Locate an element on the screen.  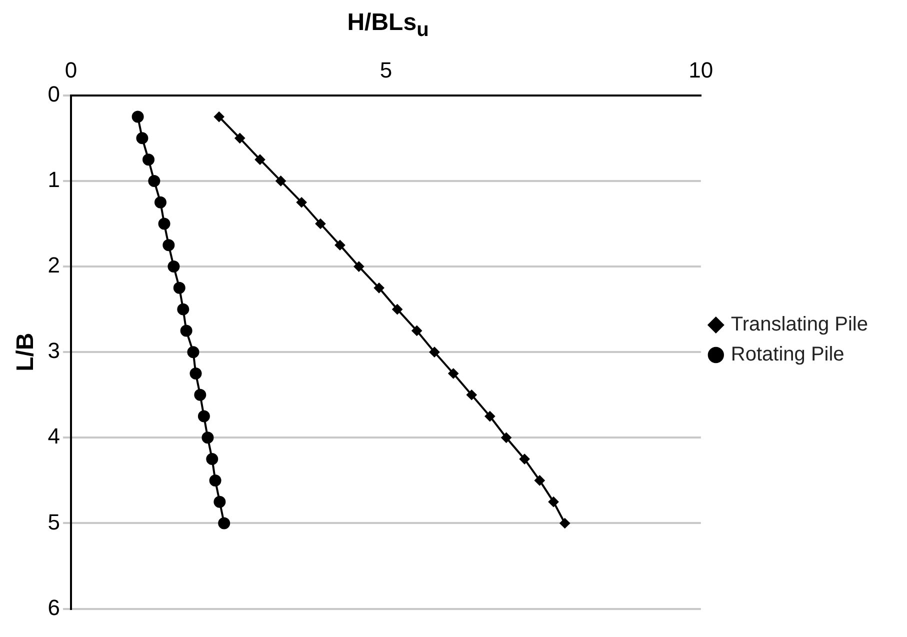
x-tick-label: 10 is located at coordinates (701, 69).